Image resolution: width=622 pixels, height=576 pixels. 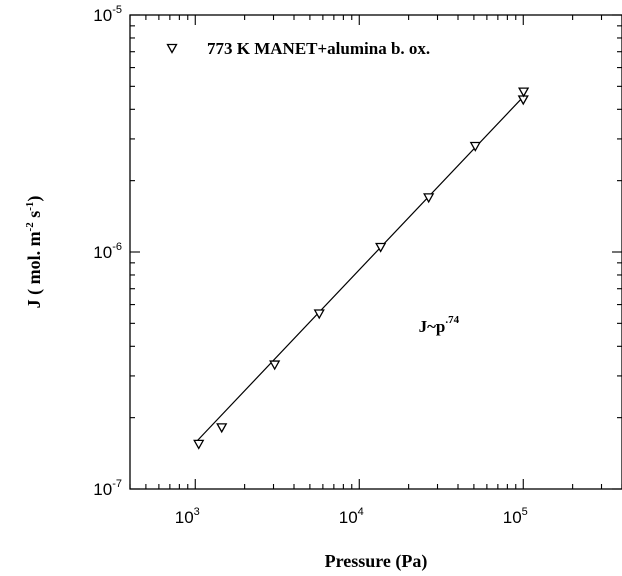 What do you see at coordinates (361, 512) in the screenshot?
I see `x-tick-label-exponent: 4` at bounding box center [361, 512].